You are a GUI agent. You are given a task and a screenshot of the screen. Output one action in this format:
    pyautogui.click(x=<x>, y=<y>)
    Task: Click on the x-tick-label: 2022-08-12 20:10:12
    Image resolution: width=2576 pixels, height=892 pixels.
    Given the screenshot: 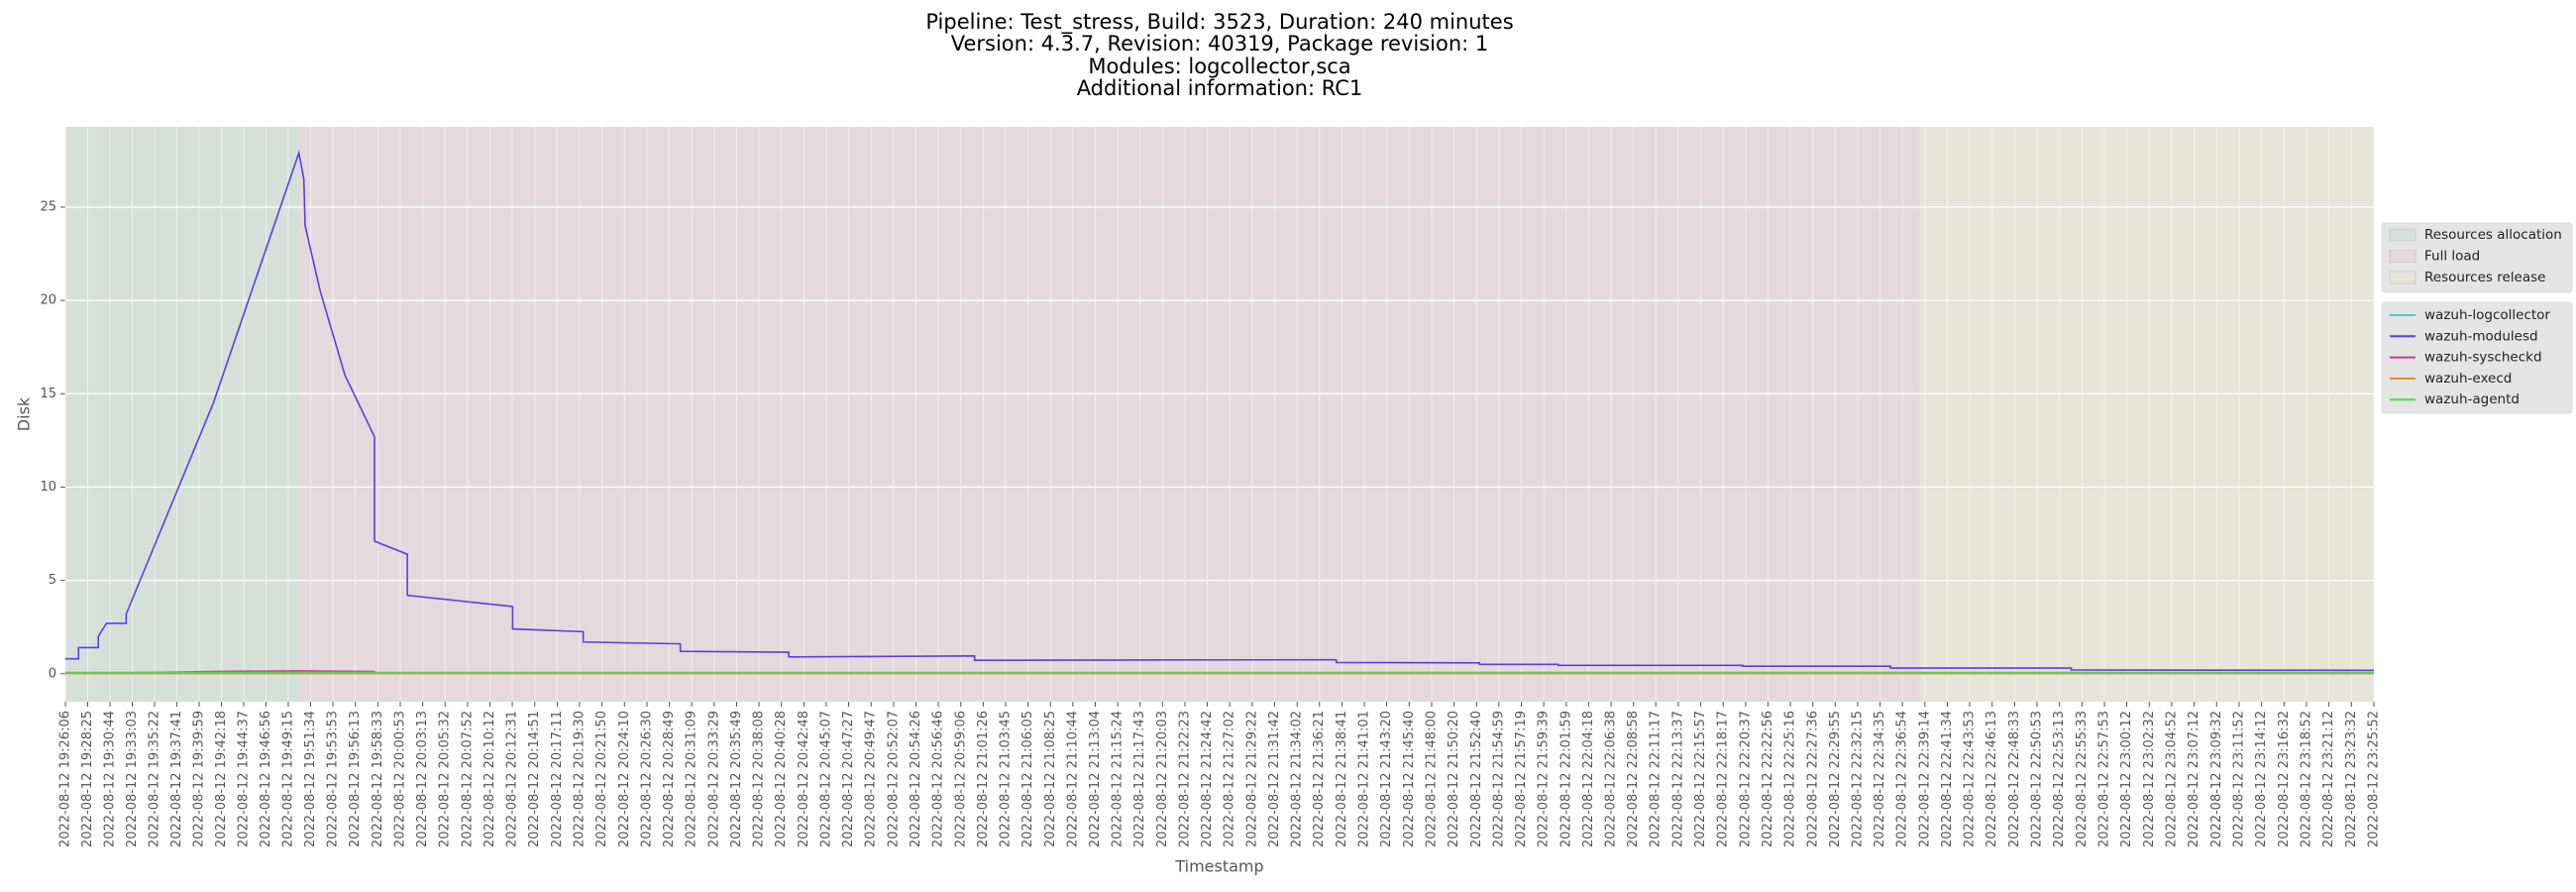 What is the action you would take?
    pyautogui.click(x=490, y=779)
    